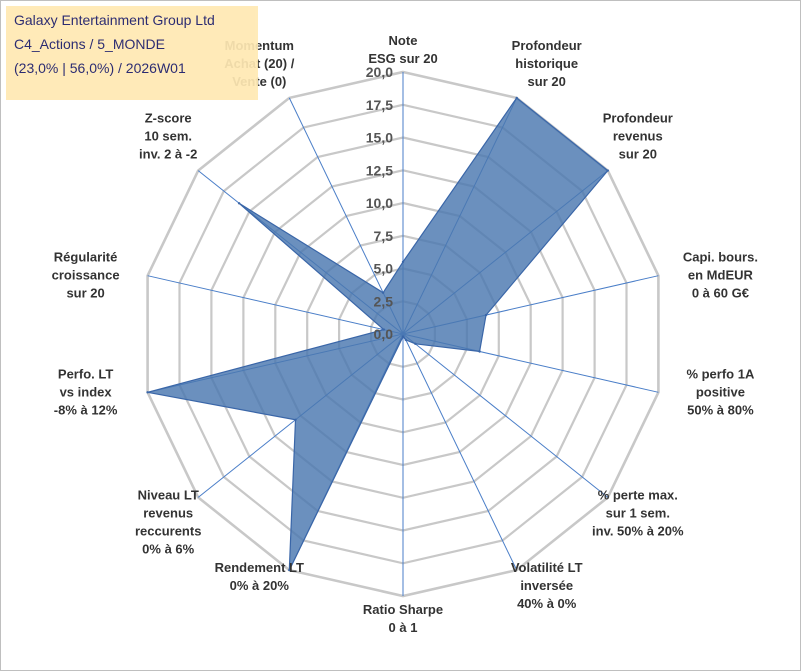 The width and height of the screenshot is (801, 671). Describe the element at coordinates (720, 293) in the screenshot. I see `axis-label-line: 0 à 60 G€` at that location.